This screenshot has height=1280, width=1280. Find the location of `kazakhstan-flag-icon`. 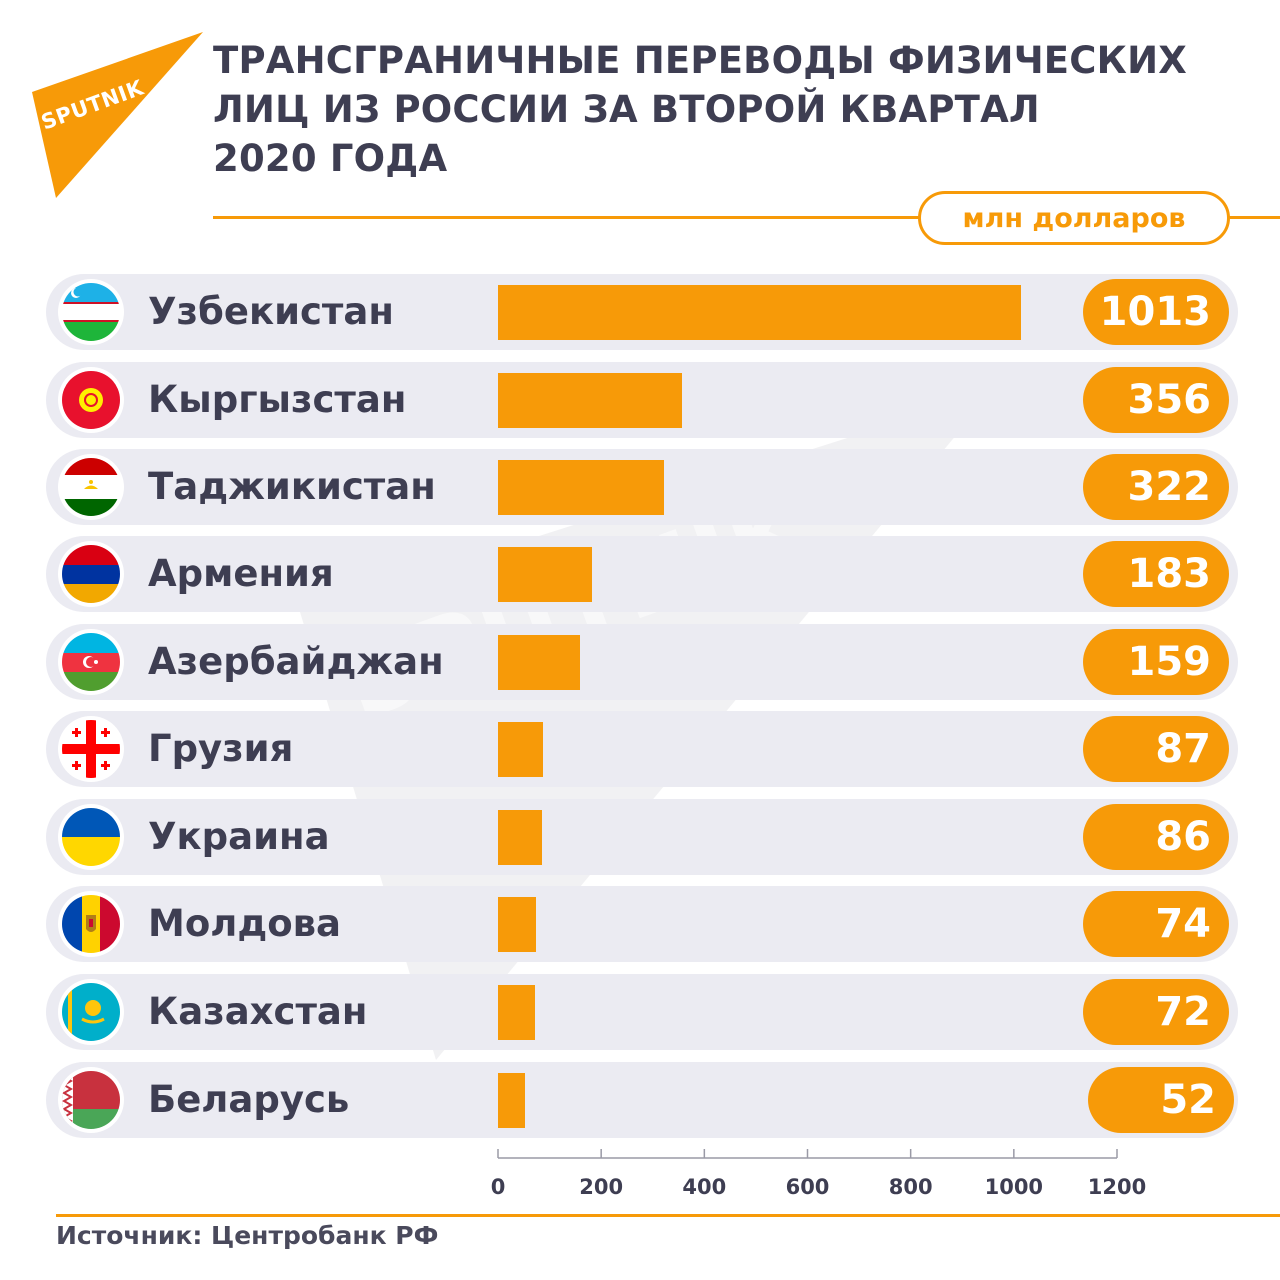

kazakhstan-flag-icon is located at coordinates (91, 1012).